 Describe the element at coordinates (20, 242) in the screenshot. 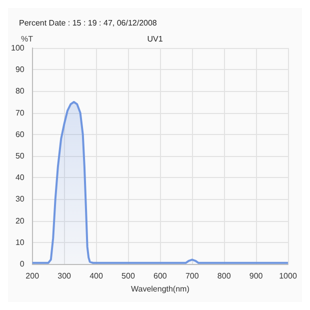

I see `y-tick-label: 10` at that location.